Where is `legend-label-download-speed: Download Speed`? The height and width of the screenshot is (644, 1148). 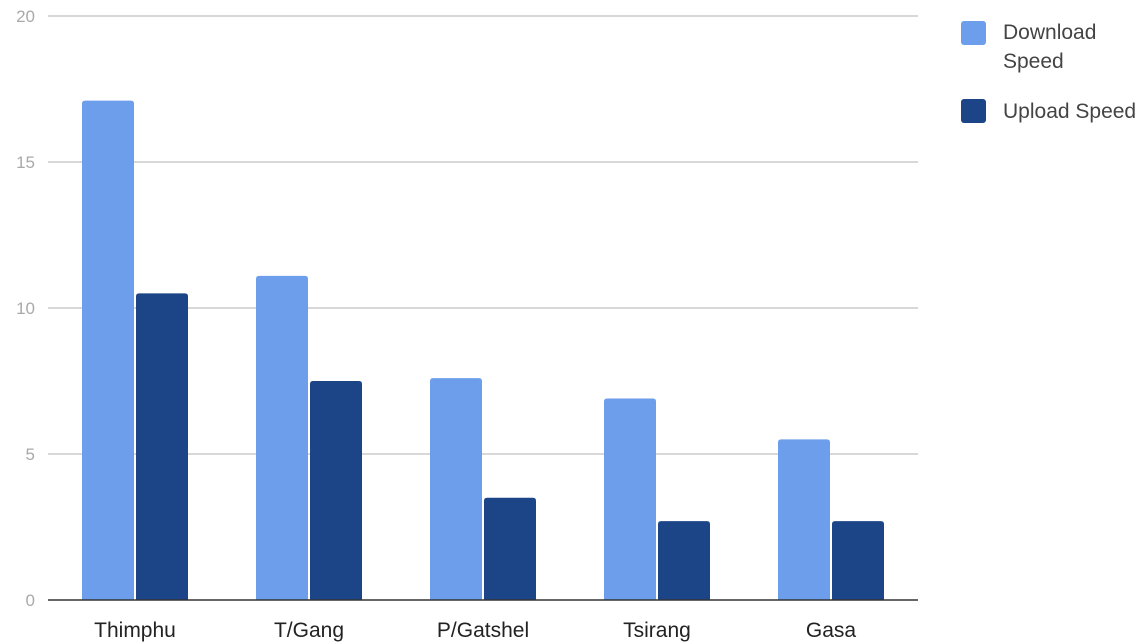 legend-label-download-speed: Download Speed is located at coordinates (1049, 47).